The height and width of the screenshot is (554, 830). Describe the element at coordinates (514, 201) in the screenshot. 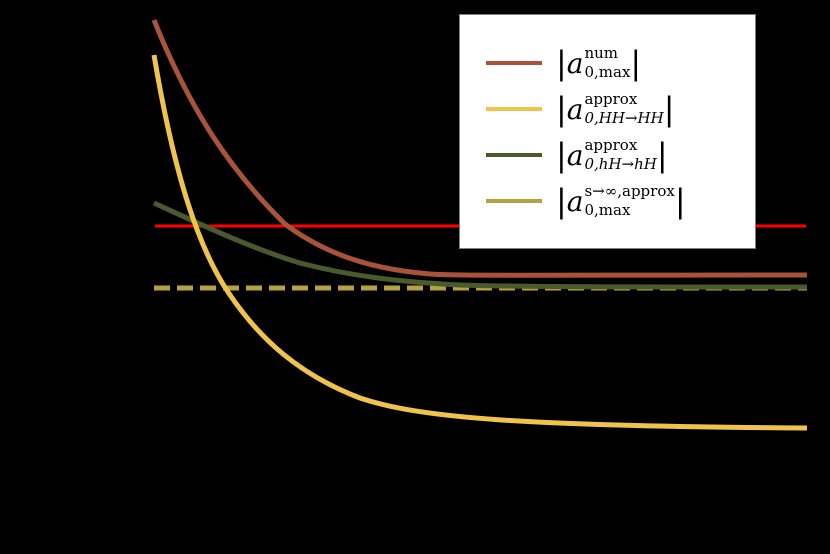

I see `legend-swatch-limit` at that location.